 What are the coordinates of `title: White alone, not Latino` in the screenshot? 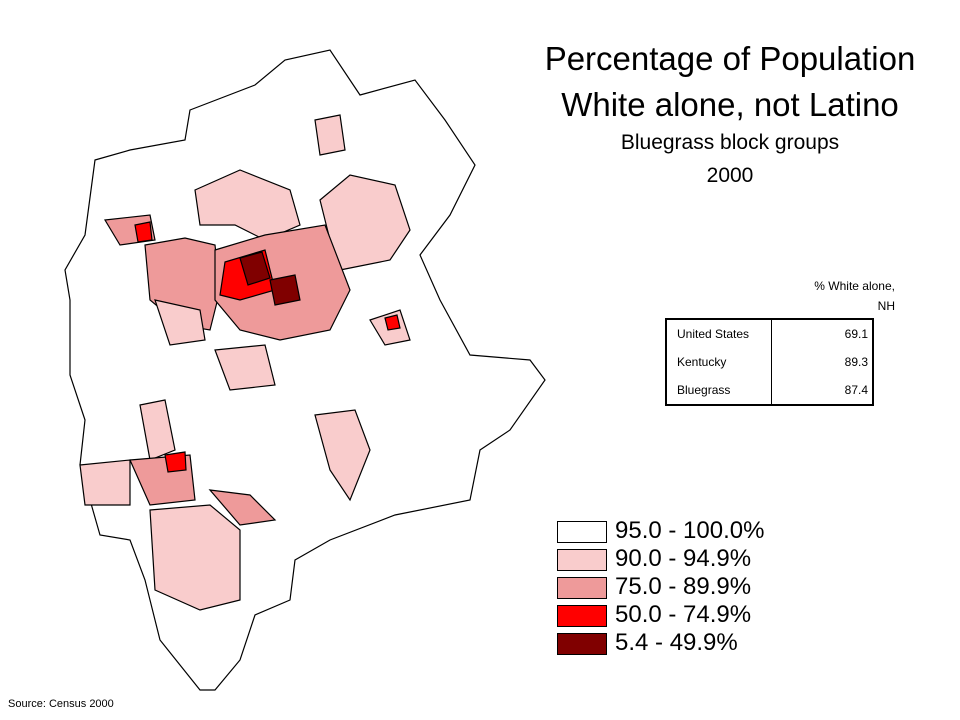 It's located at (730, 104).